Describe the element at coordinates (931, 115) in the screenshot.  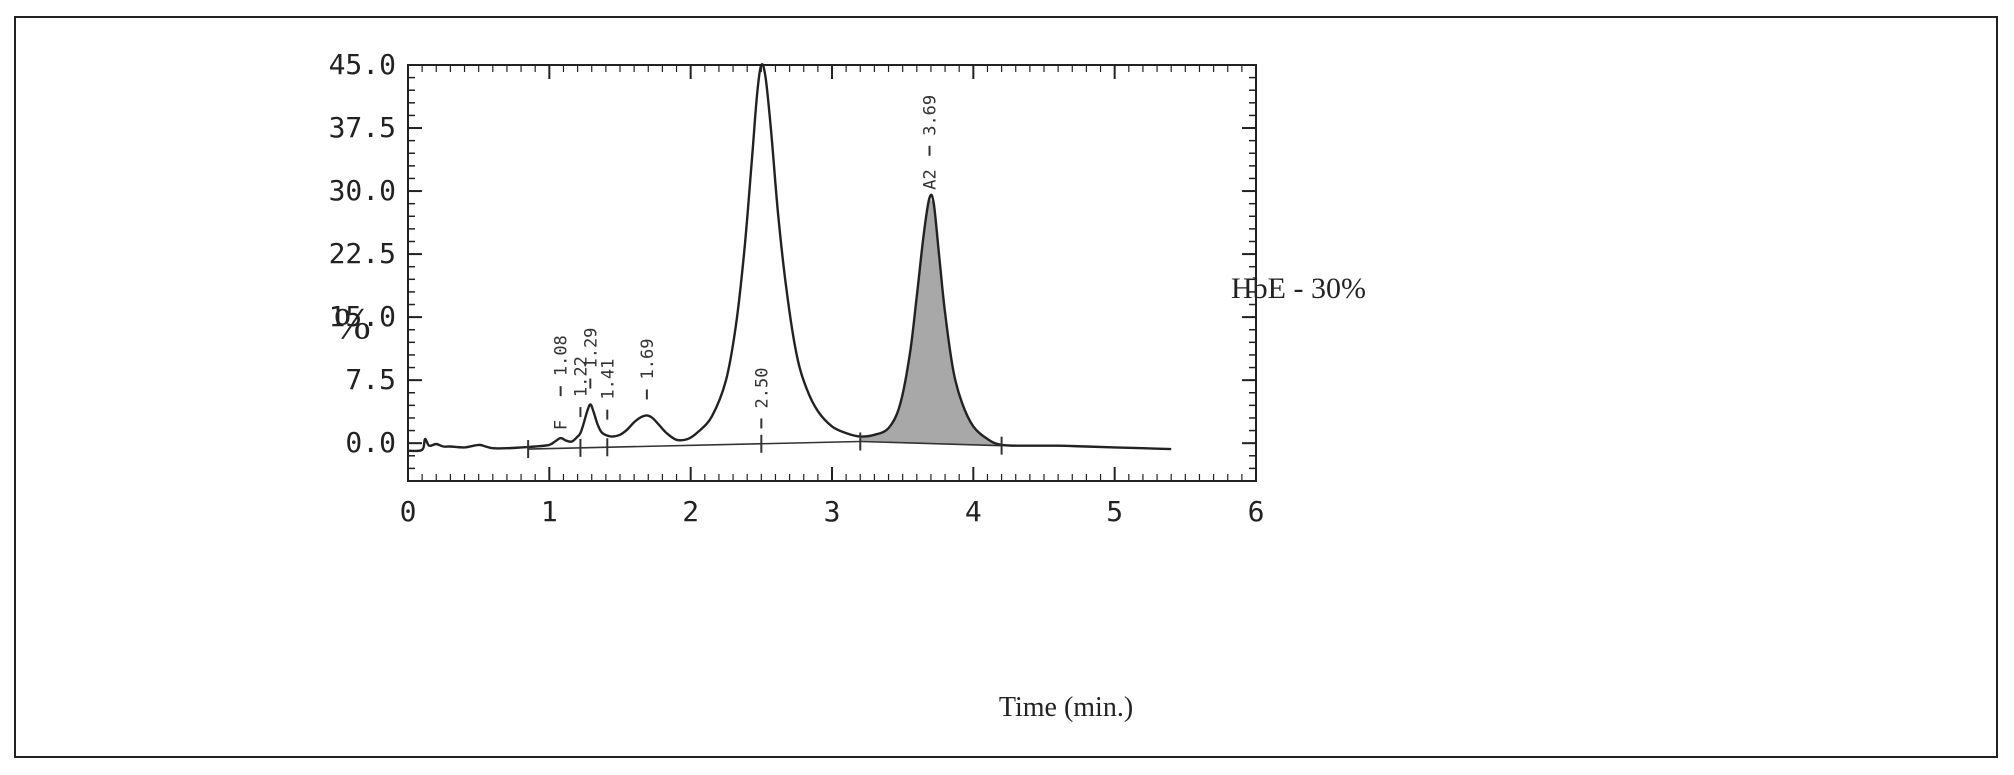
I see `peak-rt-label: 3.69` at that location.